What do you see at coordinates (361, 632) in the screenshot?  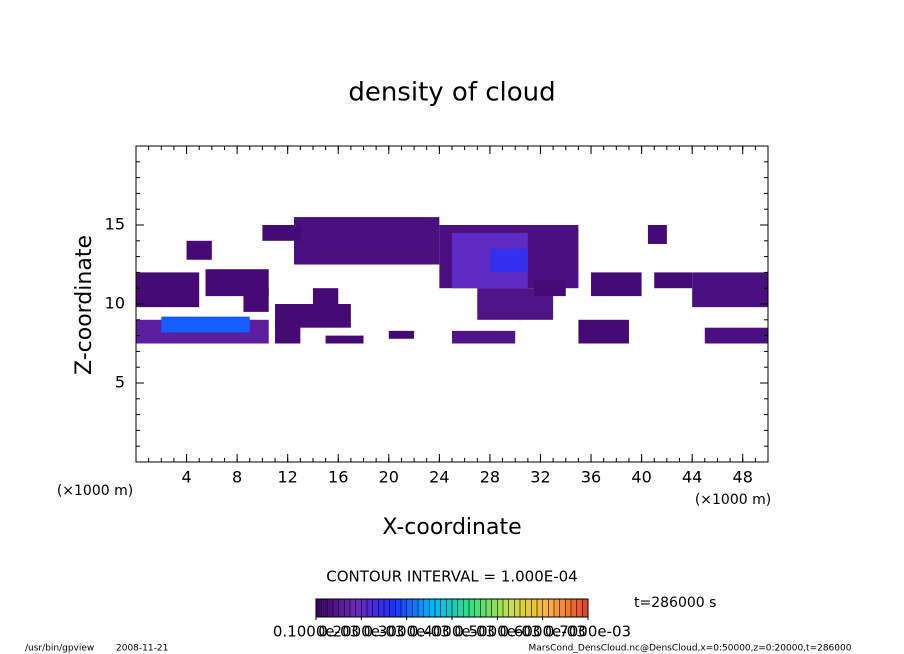 I see `colorbar-label: 0.2000e-03` at bounding box center [361, 632].